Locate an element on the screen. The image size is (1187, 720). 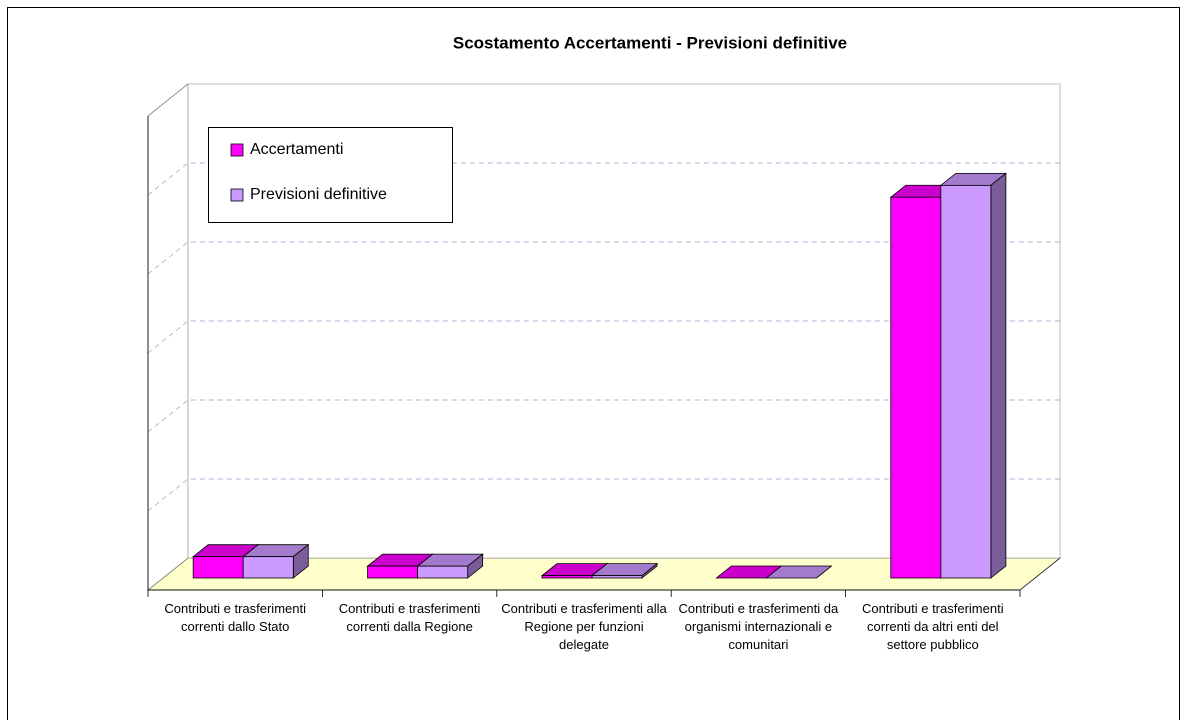
legend-label: Previsioni definitive is located at coordinates (318, 194).